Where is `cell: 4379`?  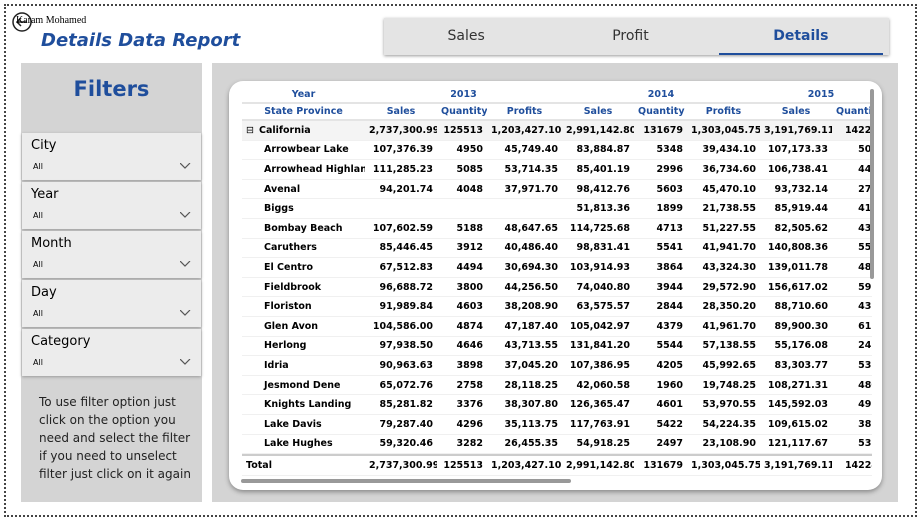 cell: 4379 is located at coordinates (660, 327).